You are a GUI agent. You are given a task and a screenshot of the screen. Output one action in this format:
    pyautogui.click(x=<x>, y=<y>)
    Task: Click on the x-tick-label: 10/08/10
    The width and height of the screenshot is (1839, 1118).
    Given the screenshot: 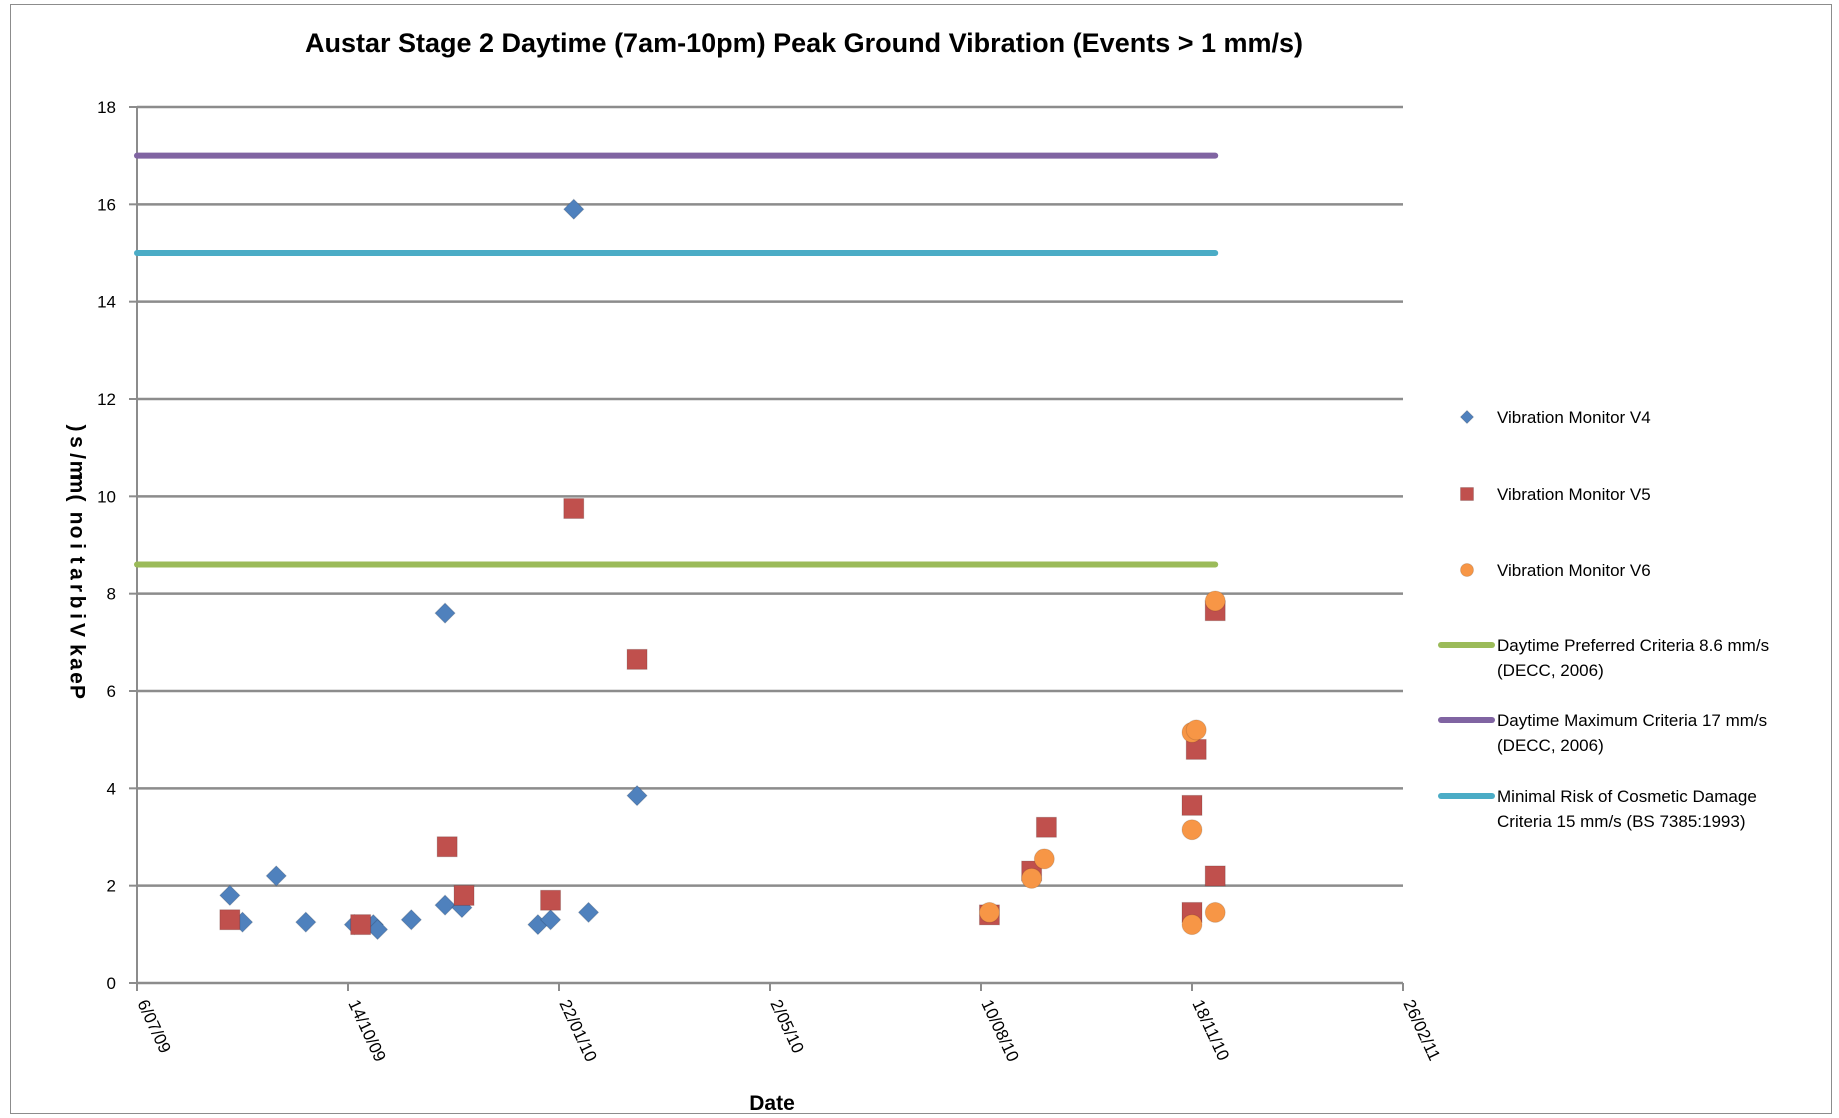 What is the action you would take?
    pyautogui.click(x=999, y=1031)
    